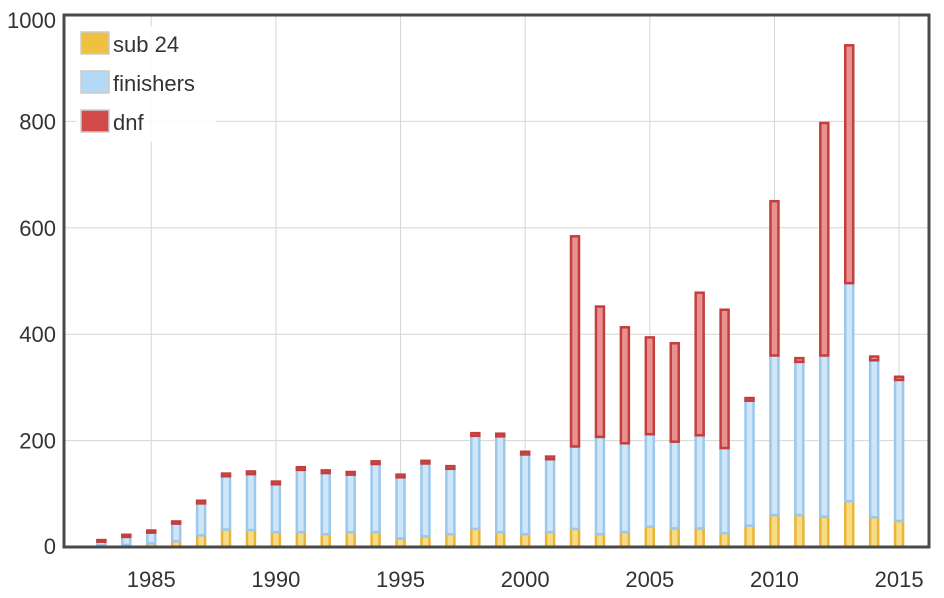  Describe the element at coordinates (899, 534) in the screenshot. I see `bar-sub-24-2015` at that location.